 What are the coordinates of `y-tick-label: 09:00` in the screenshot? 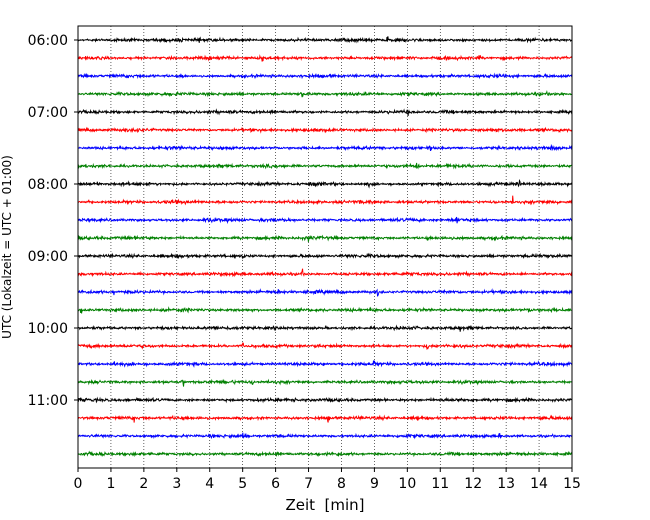 It's located at (48, 257).